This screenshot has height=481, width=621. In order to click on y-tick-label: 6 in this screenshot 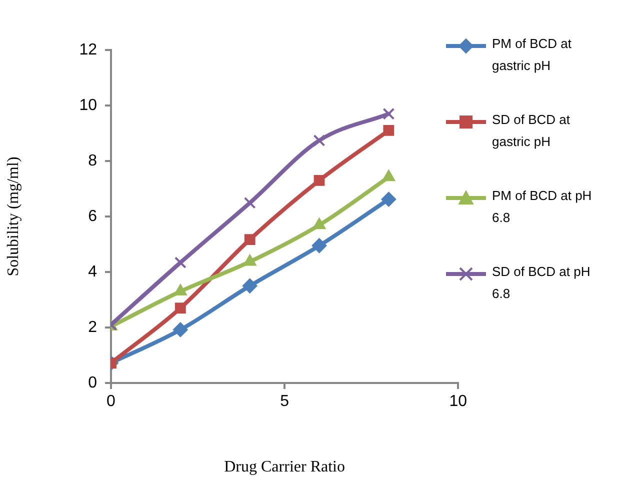, I will do `click(93, 216)`.